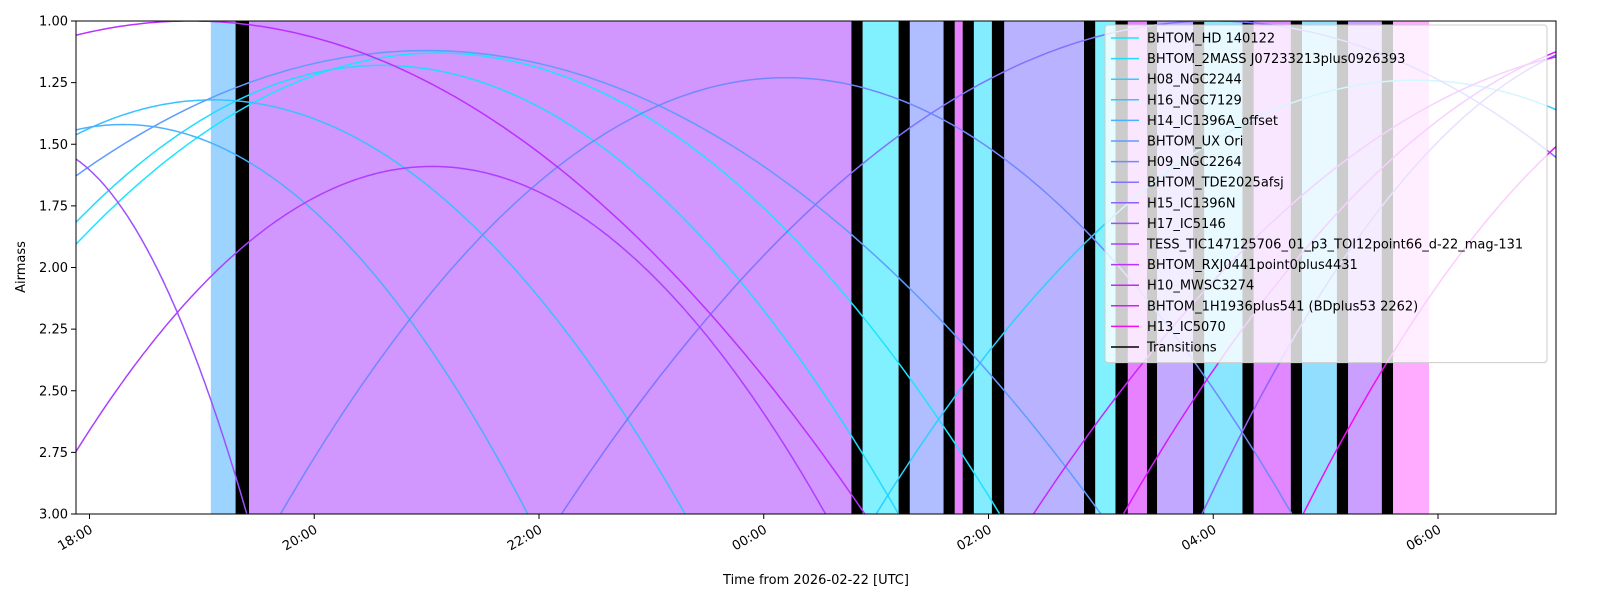 The height and width of the screenshot is (600, 1600). I want to click on x-tick-label: 22:00, so click(525, 538).